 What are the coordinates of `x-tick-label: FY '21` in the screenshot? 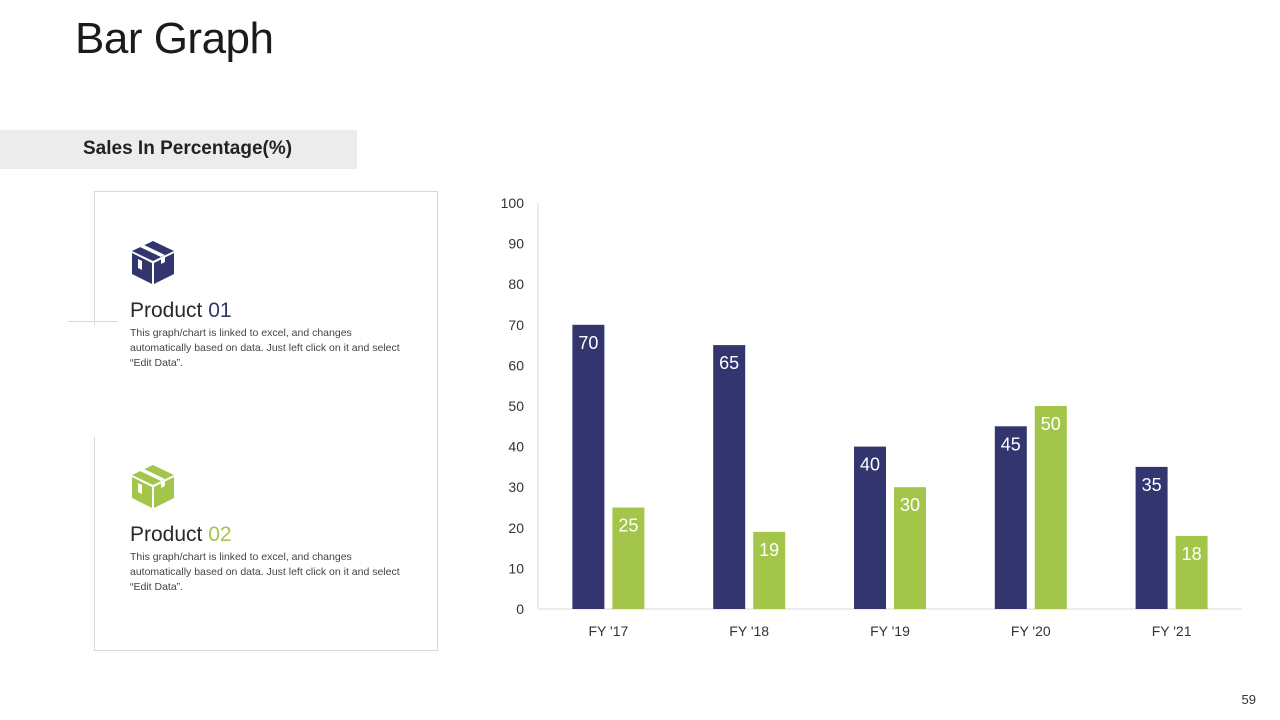 It's located at (1172, 631).